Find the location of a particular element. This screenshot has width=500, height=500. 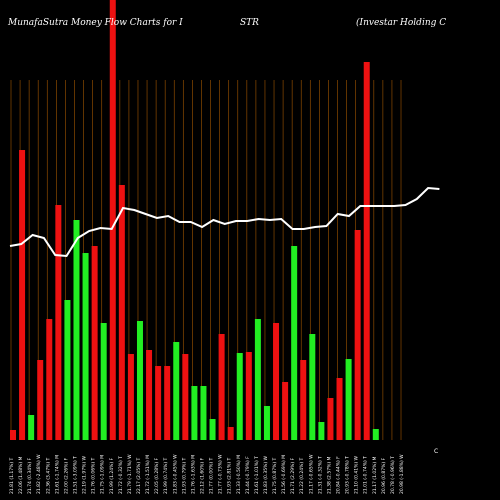

x-tick-label: 21.81 (1.17%) T is located at coordinates (12, 475).